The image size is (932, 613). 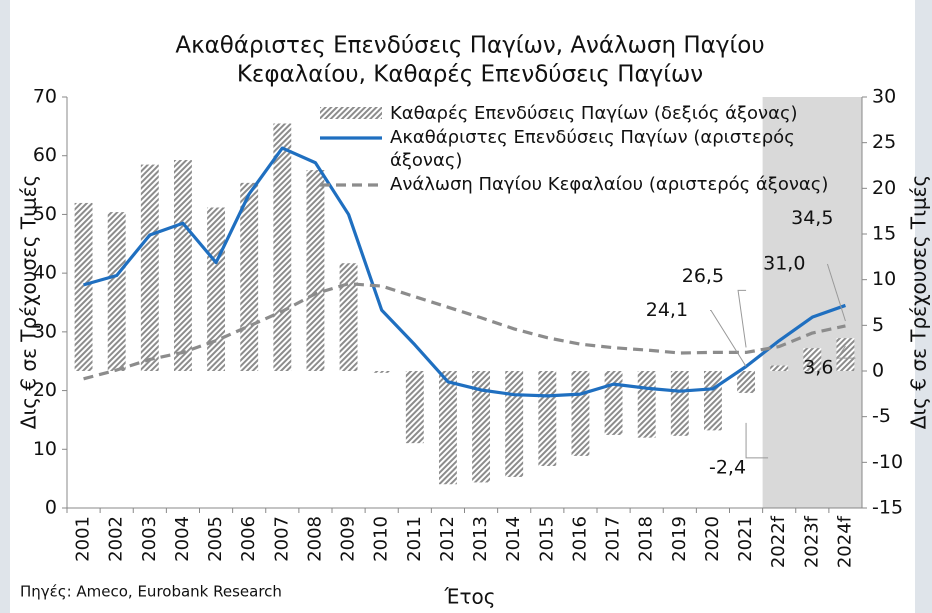 I want to click on x-tick-label: 2018, so click(x=646, y=539).